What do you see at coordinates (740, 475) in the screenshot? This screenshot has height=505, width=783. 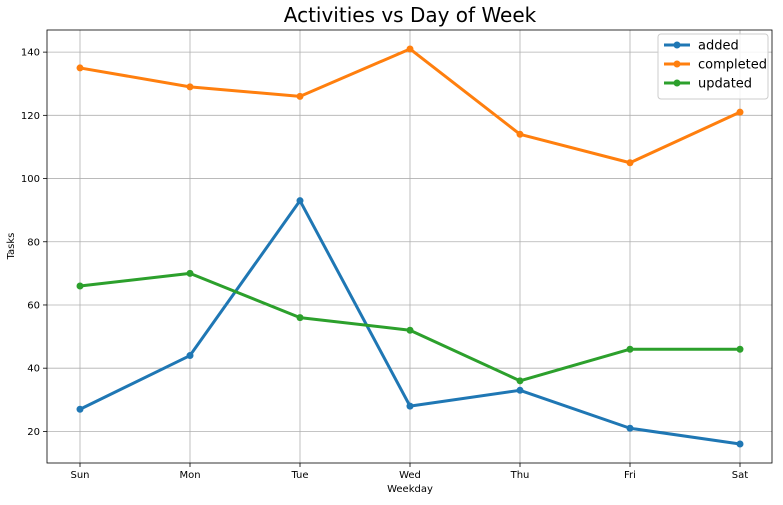 I see `x-tick-label: Sat` at bounding box center [740, 475].